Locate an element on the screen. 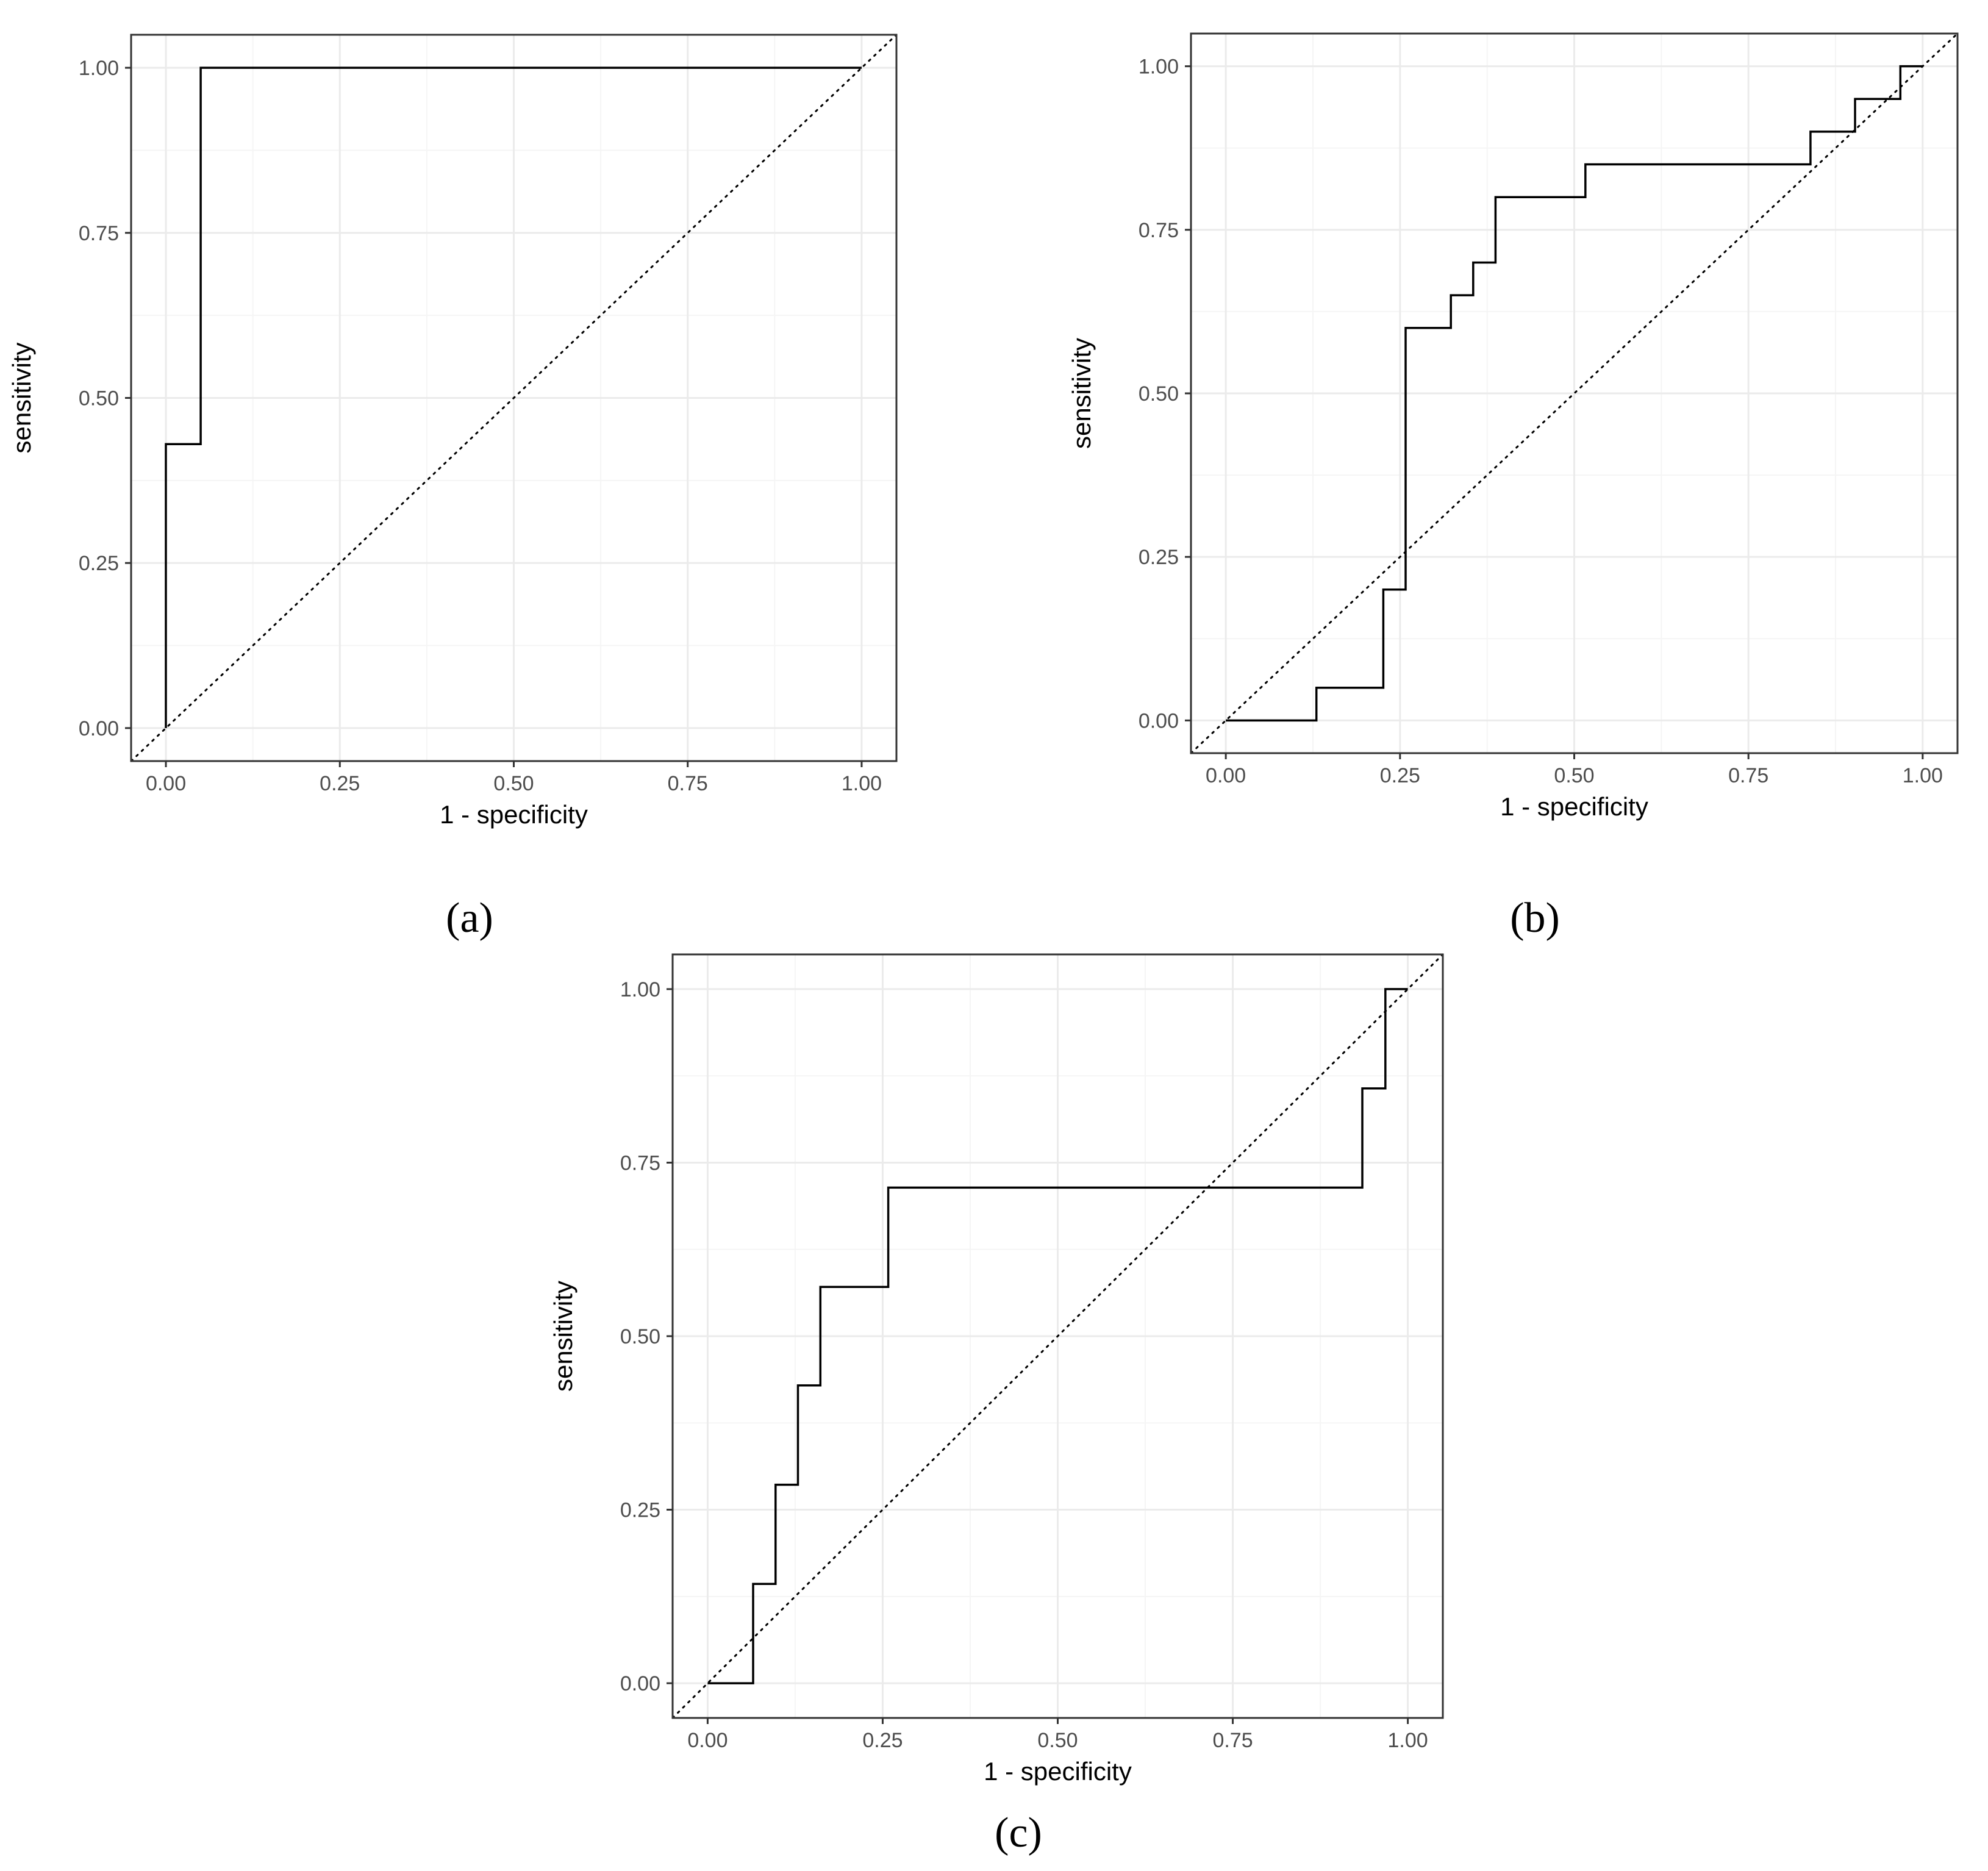  panel-label: (b) is located at coordinates (1535, 918).